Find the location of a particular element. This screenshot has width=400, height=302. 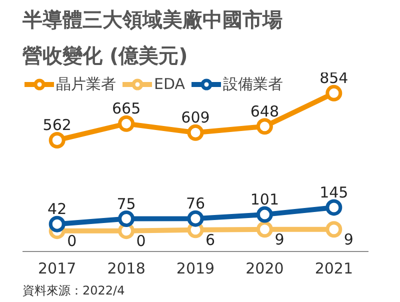

legend-label: EDA is located at coordinates (170, 84).